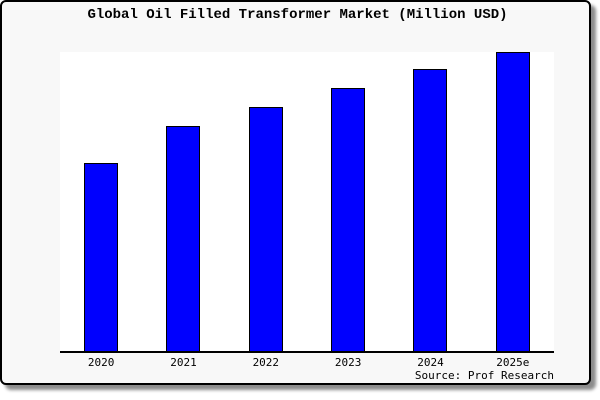 This screenshot has height=400, width=600. I want to click on x-tick-label-2025e: 2025e, so click(513, 362).